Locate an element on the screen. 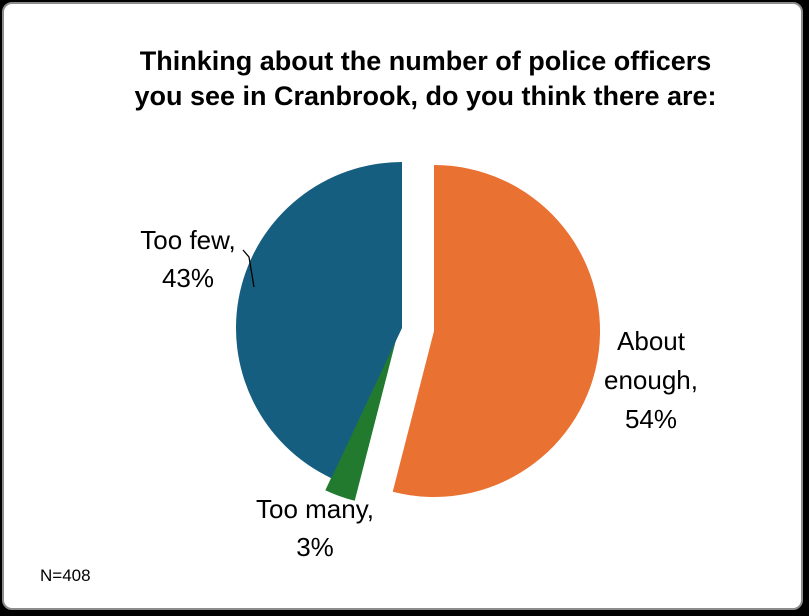 The image size is (809, 616). leader-line-too-few is located at coordinates (248, 268).